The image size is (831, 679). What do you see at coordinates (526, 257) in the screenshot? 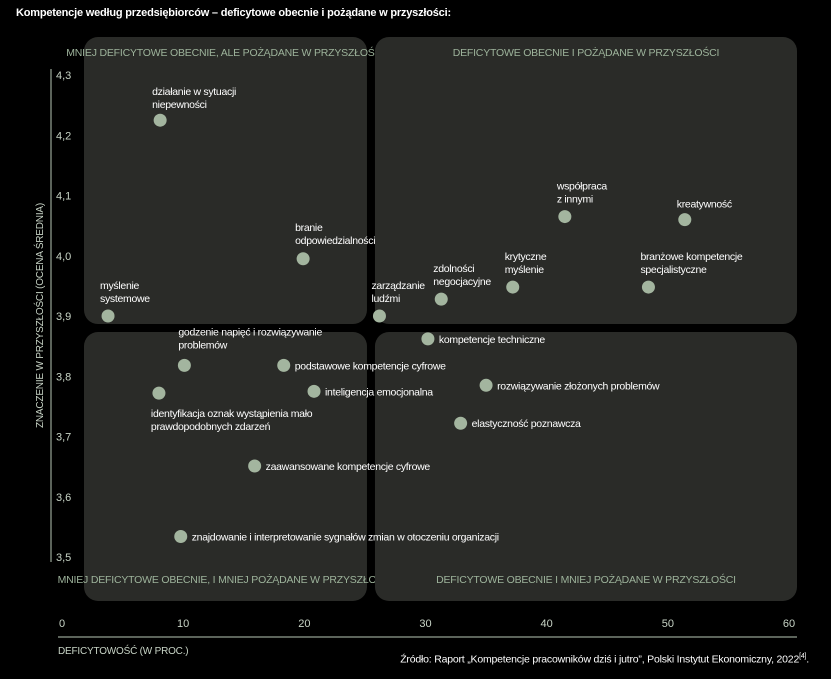
I see `data-point-label-line: krytyczne` at bounding box center [526, 257].